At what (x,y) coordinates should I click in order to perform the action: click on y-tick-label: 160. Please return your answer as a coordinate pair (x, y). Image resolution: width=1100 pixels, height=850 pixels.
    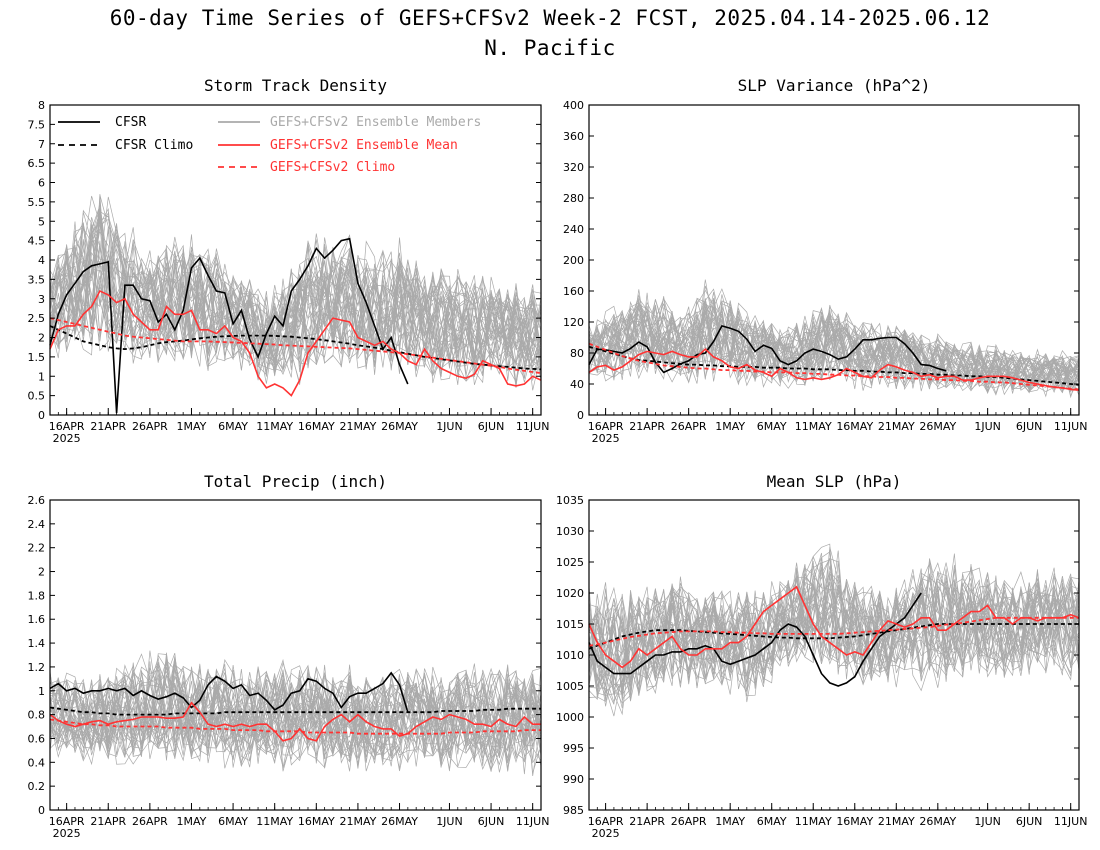
    Looking at the image, I should click on (573, 291).